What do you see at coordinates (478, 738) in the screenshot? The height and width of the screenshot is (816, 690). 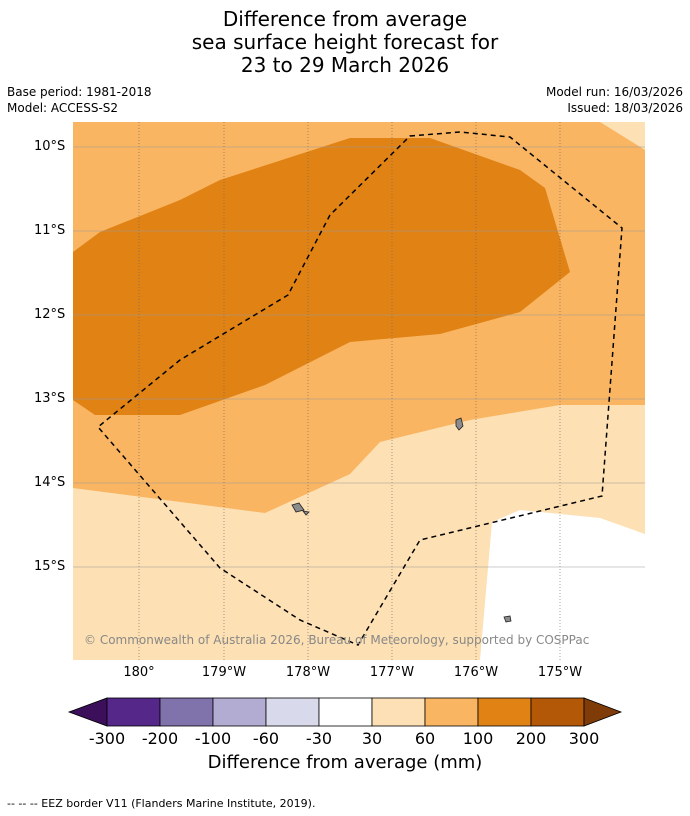 I see `colorbar-tick-label: 100` at bounding box center [478, 738].